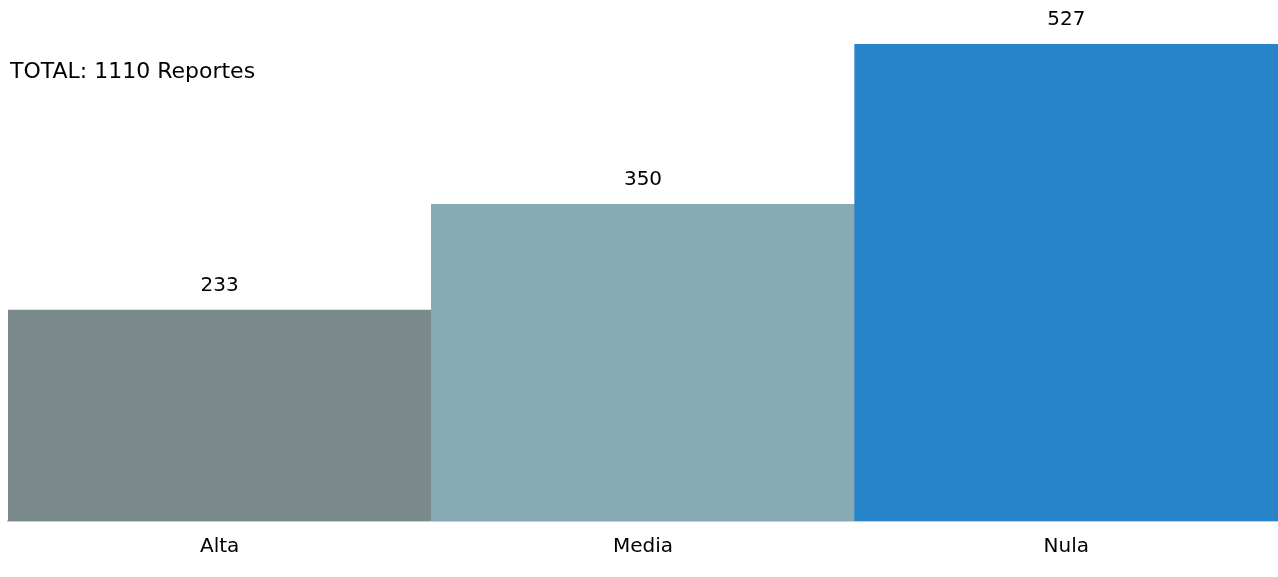  I want to click on x-tick-label: Nula, so click(1066, 545).